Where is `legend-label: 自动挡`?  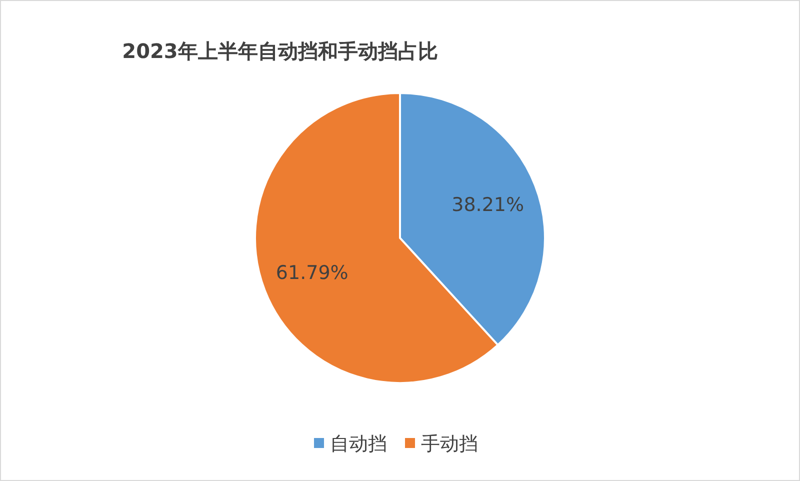 legend-label: 自动挡 is located at coordinates (358, 444).